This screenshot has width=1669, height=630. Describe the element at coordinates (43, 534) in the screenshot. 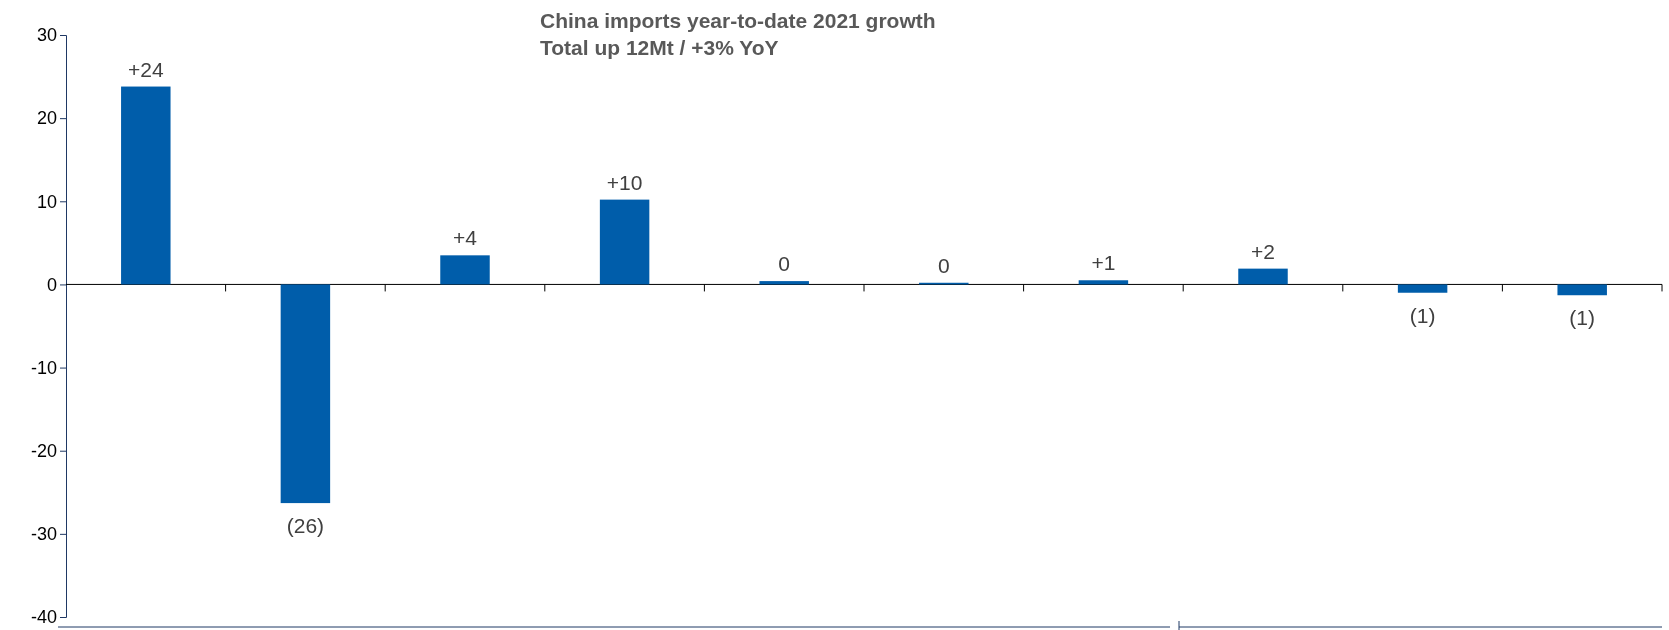

I see `y-tick-label: -30` at that location.